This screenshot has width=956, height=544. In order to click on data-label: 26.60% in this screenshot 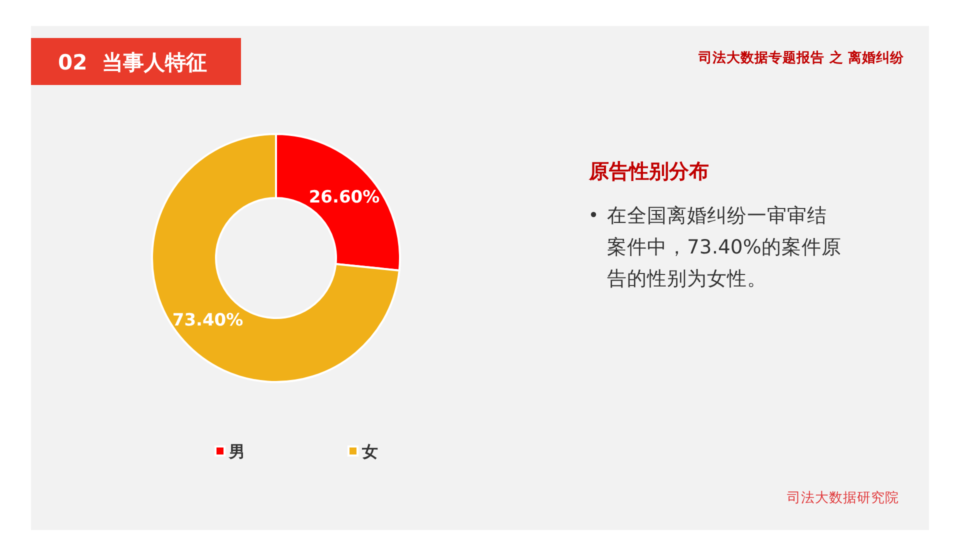, I will do `click(344, 197)`.